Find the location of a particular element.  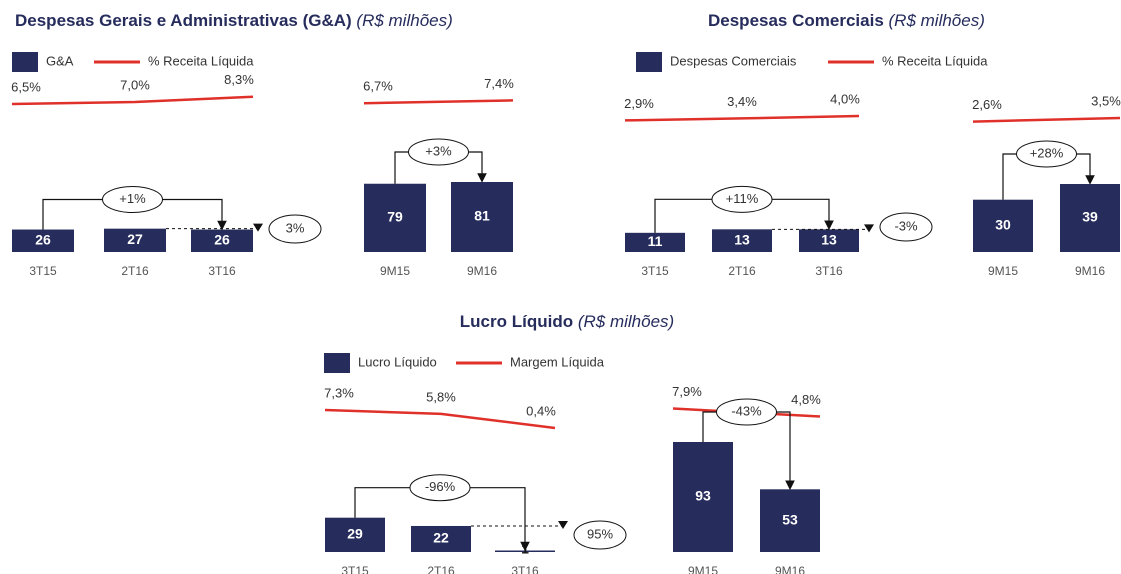

annotation: +3% is located at coordinates (438, 150).